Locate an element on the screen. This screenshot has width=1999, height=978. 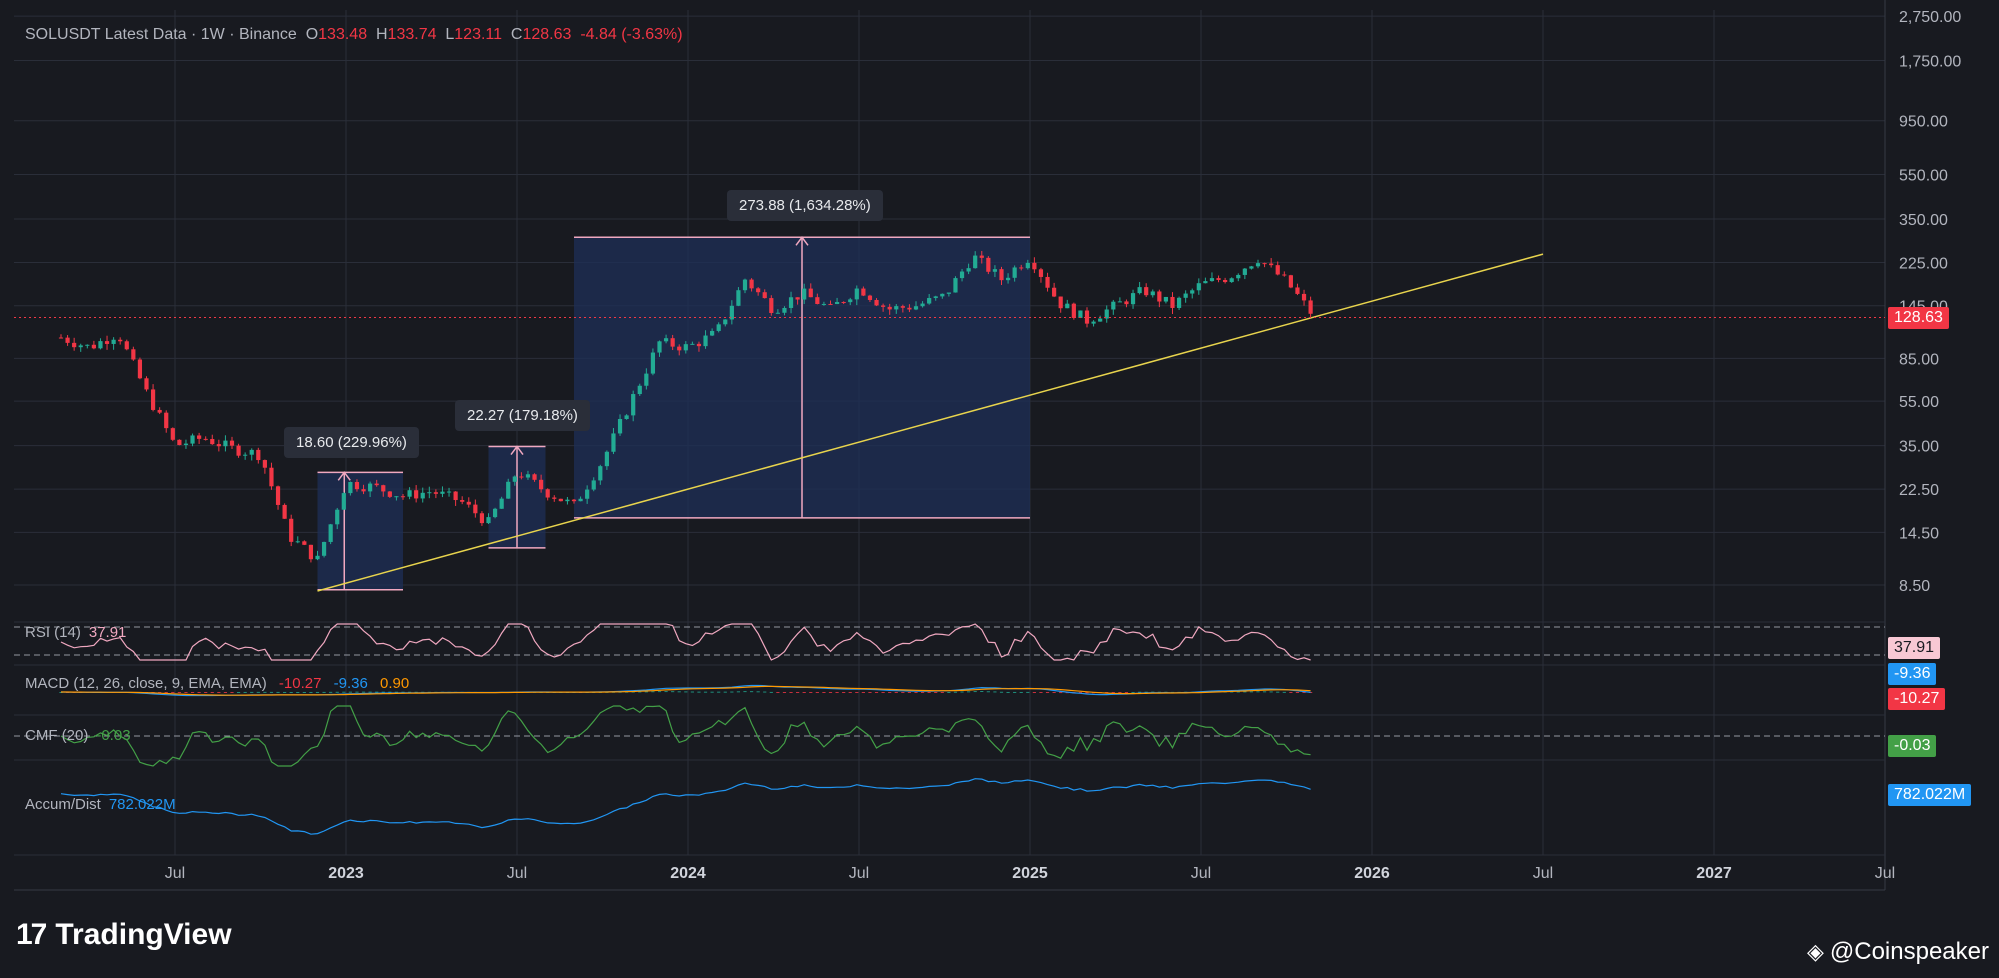
measure-label-1: 18.60 (229.96%) is located at coordinates (351, 442).